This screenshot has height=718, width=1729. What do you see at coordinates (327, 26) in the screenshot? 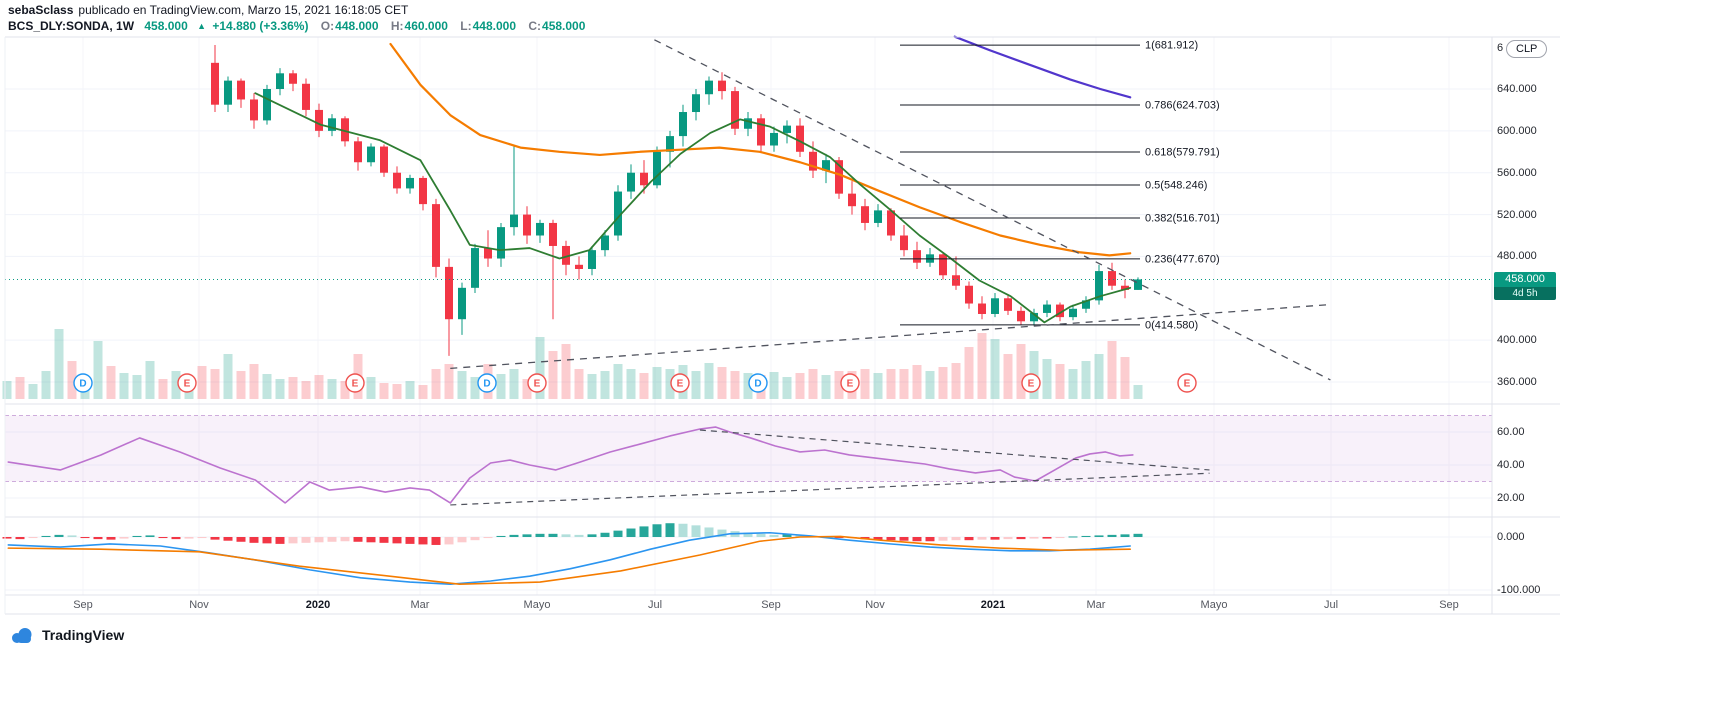
I see `open-label: O:` at bounding box center [327, 26].